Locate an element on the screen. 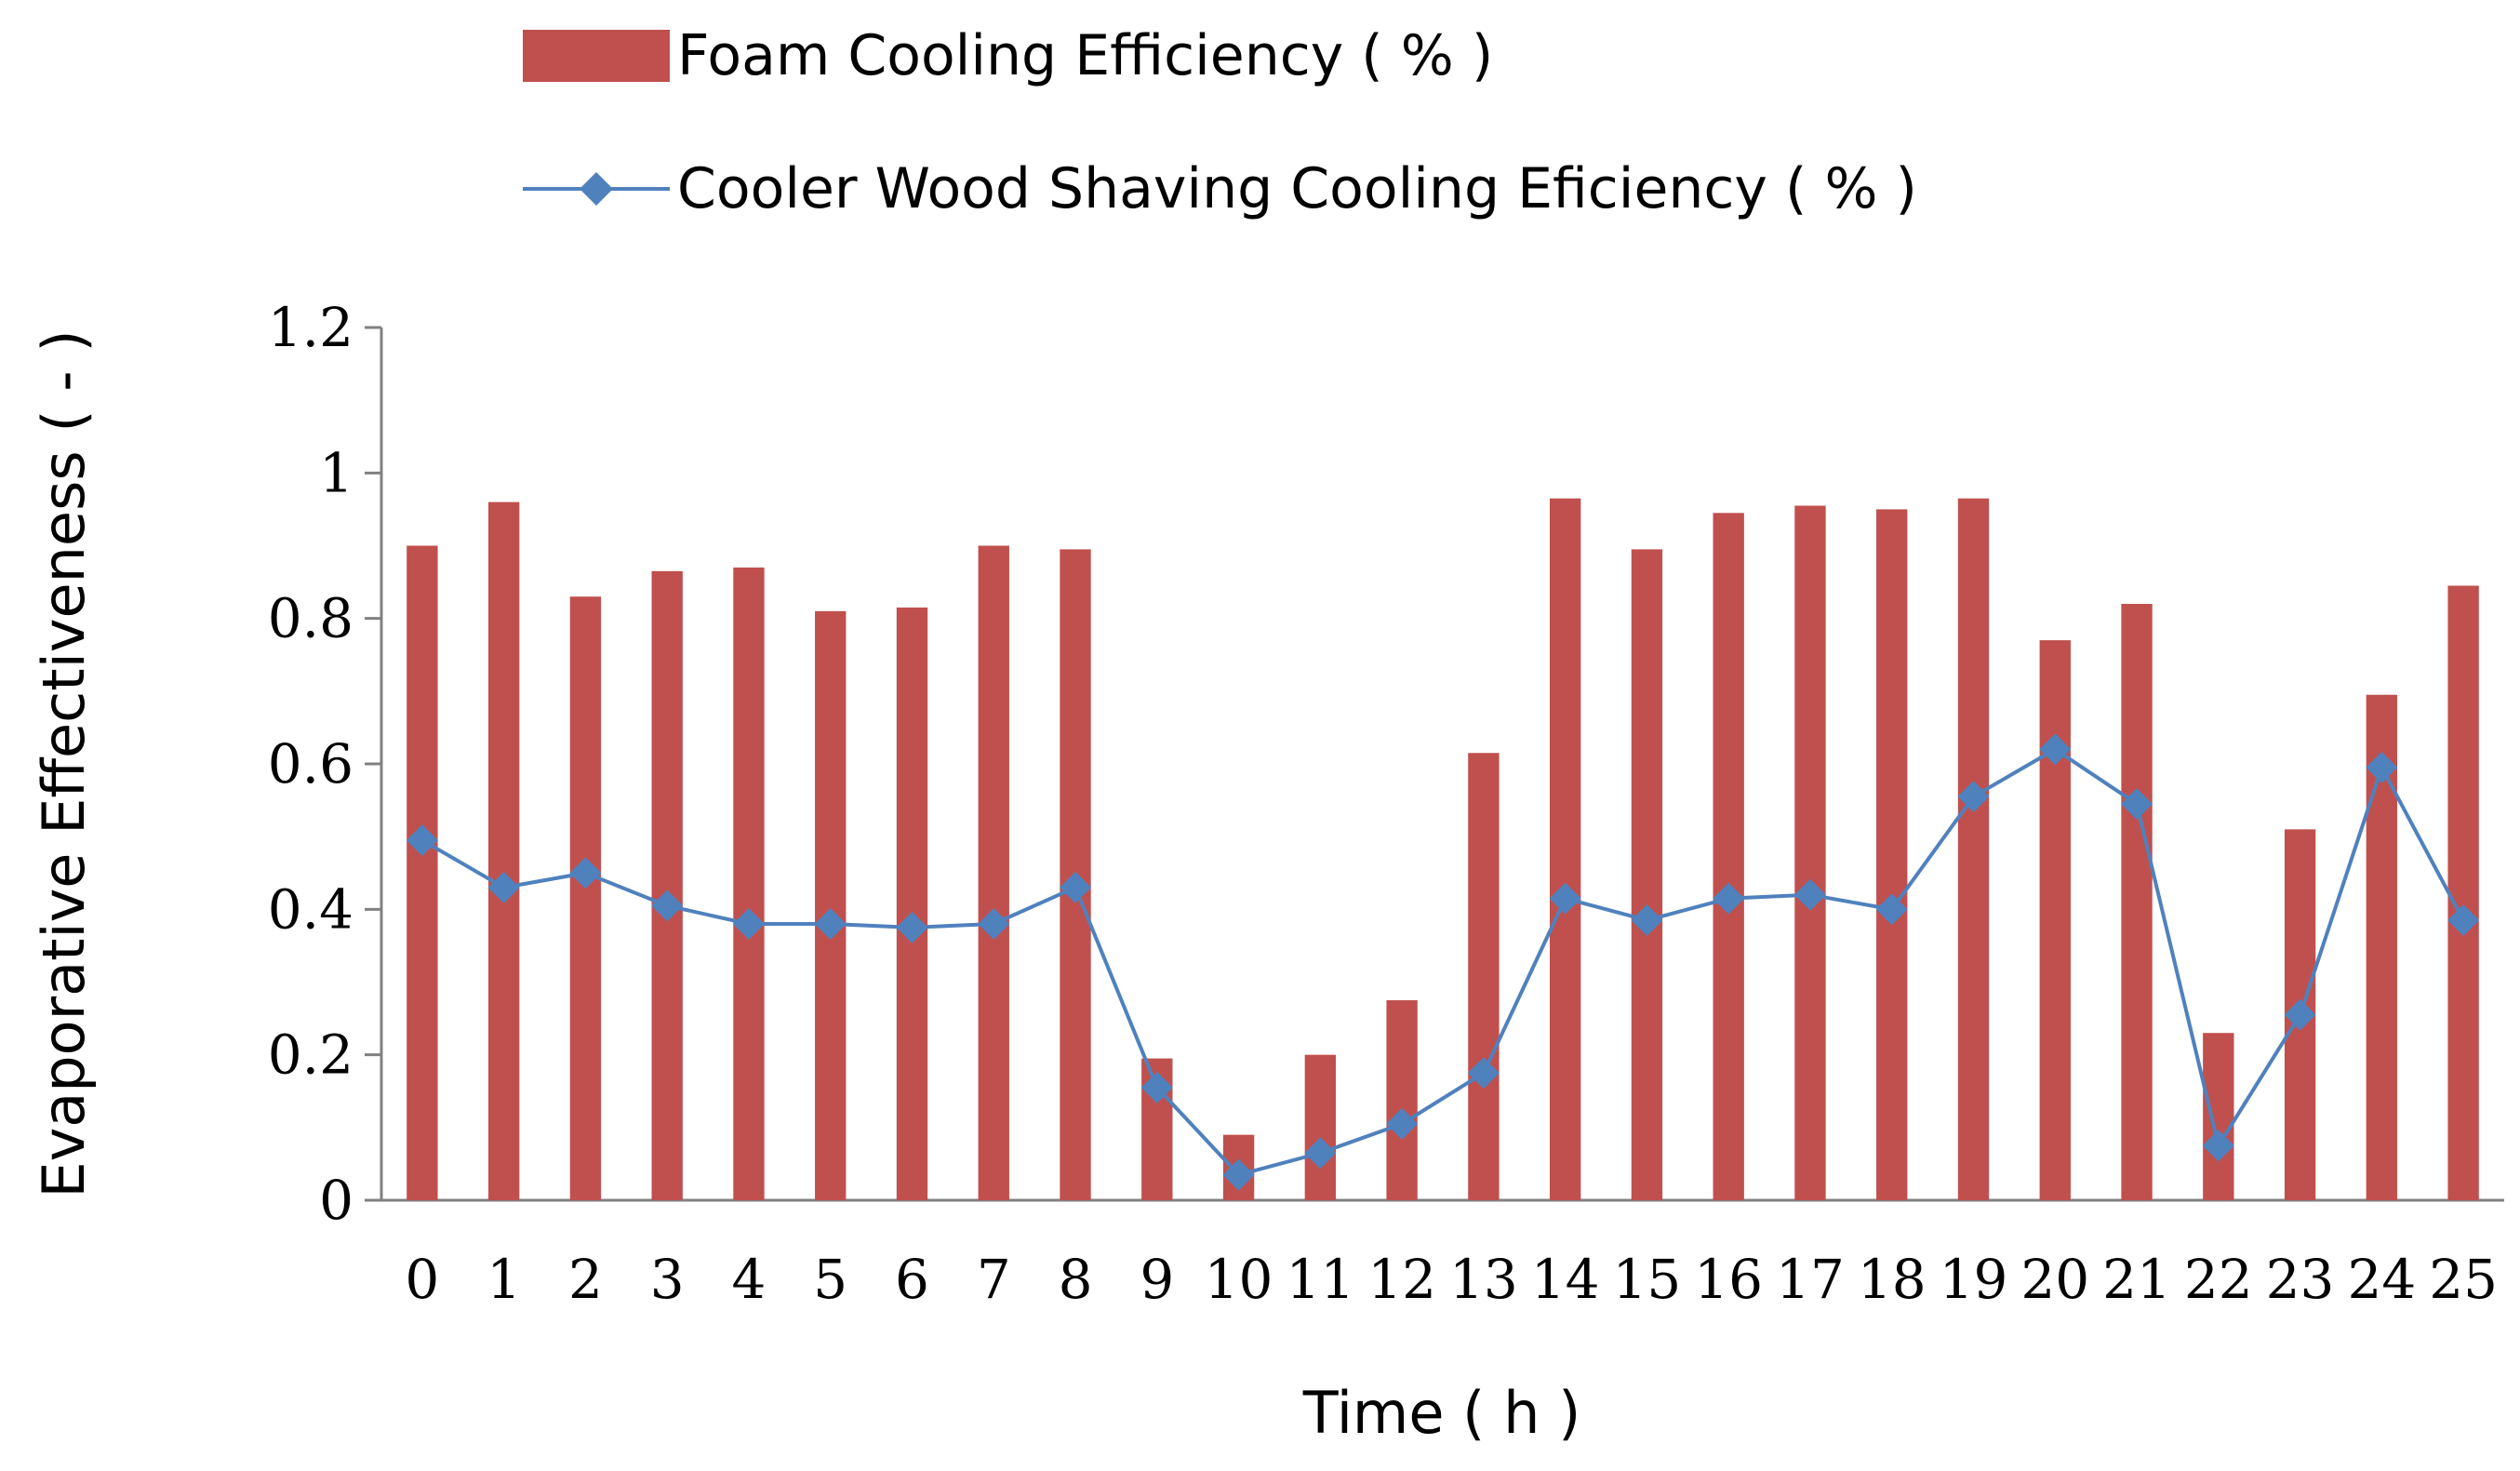 Image resolution: width=2520 pixels, height=1471 pixels. x-tick-label: 7 is located at coordinates (994, 1279).